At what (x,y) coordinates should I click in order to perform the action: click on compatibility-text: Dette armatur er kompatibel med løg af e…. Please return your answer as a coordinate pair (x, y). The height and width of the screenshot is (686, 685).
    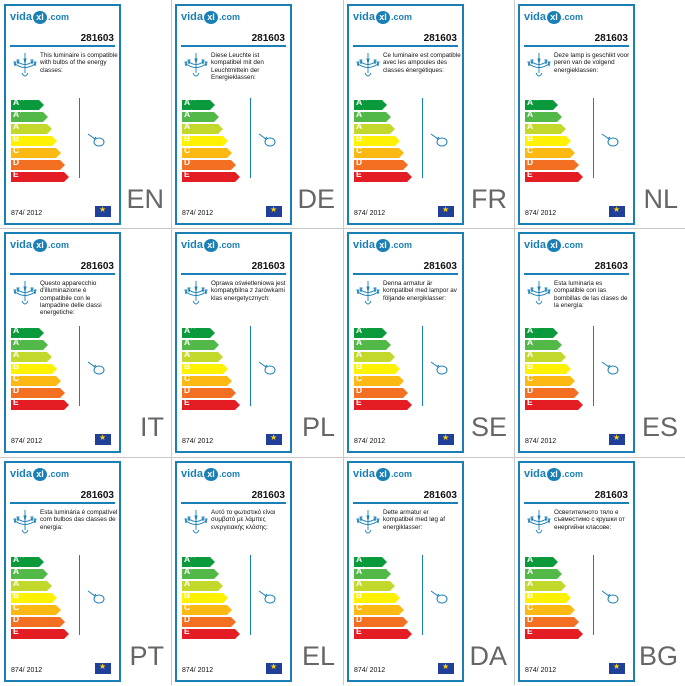
    Looking at the image, I should click on (414, 520).